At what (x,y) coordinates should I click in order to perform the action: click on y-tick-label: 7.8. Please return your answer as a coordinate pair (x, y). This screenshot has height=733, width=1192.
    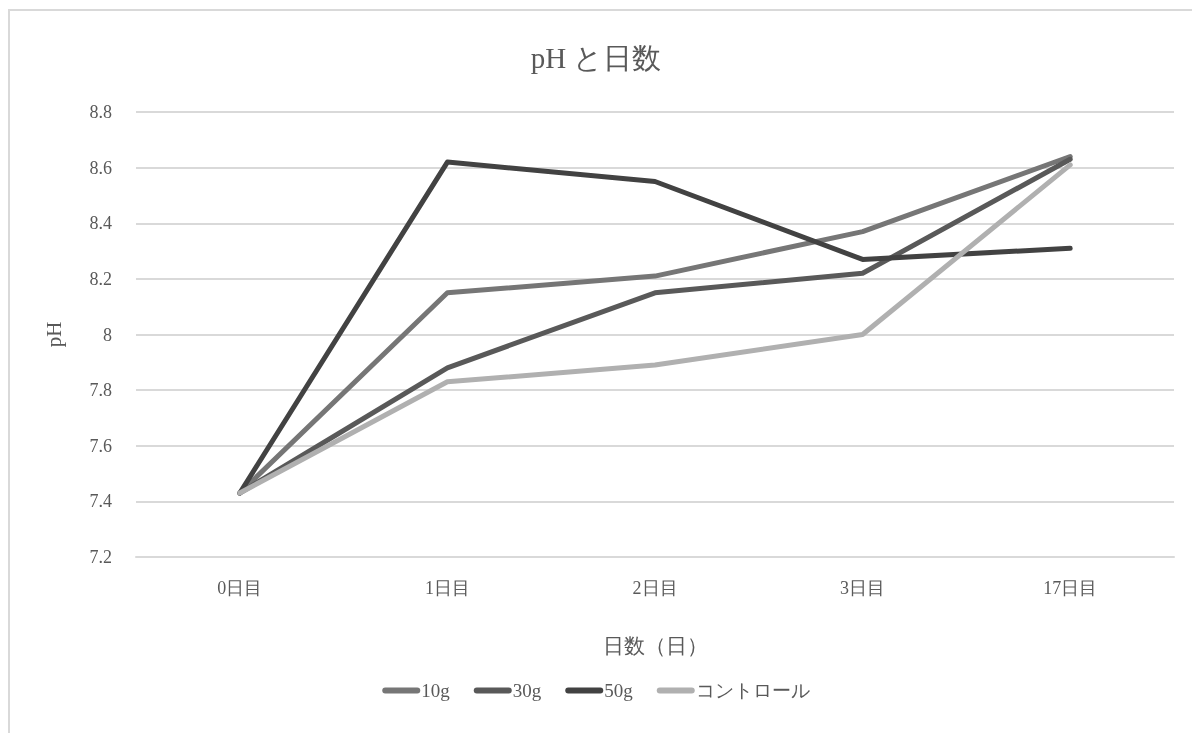
    Looking at the image, I should click on (100, 390).